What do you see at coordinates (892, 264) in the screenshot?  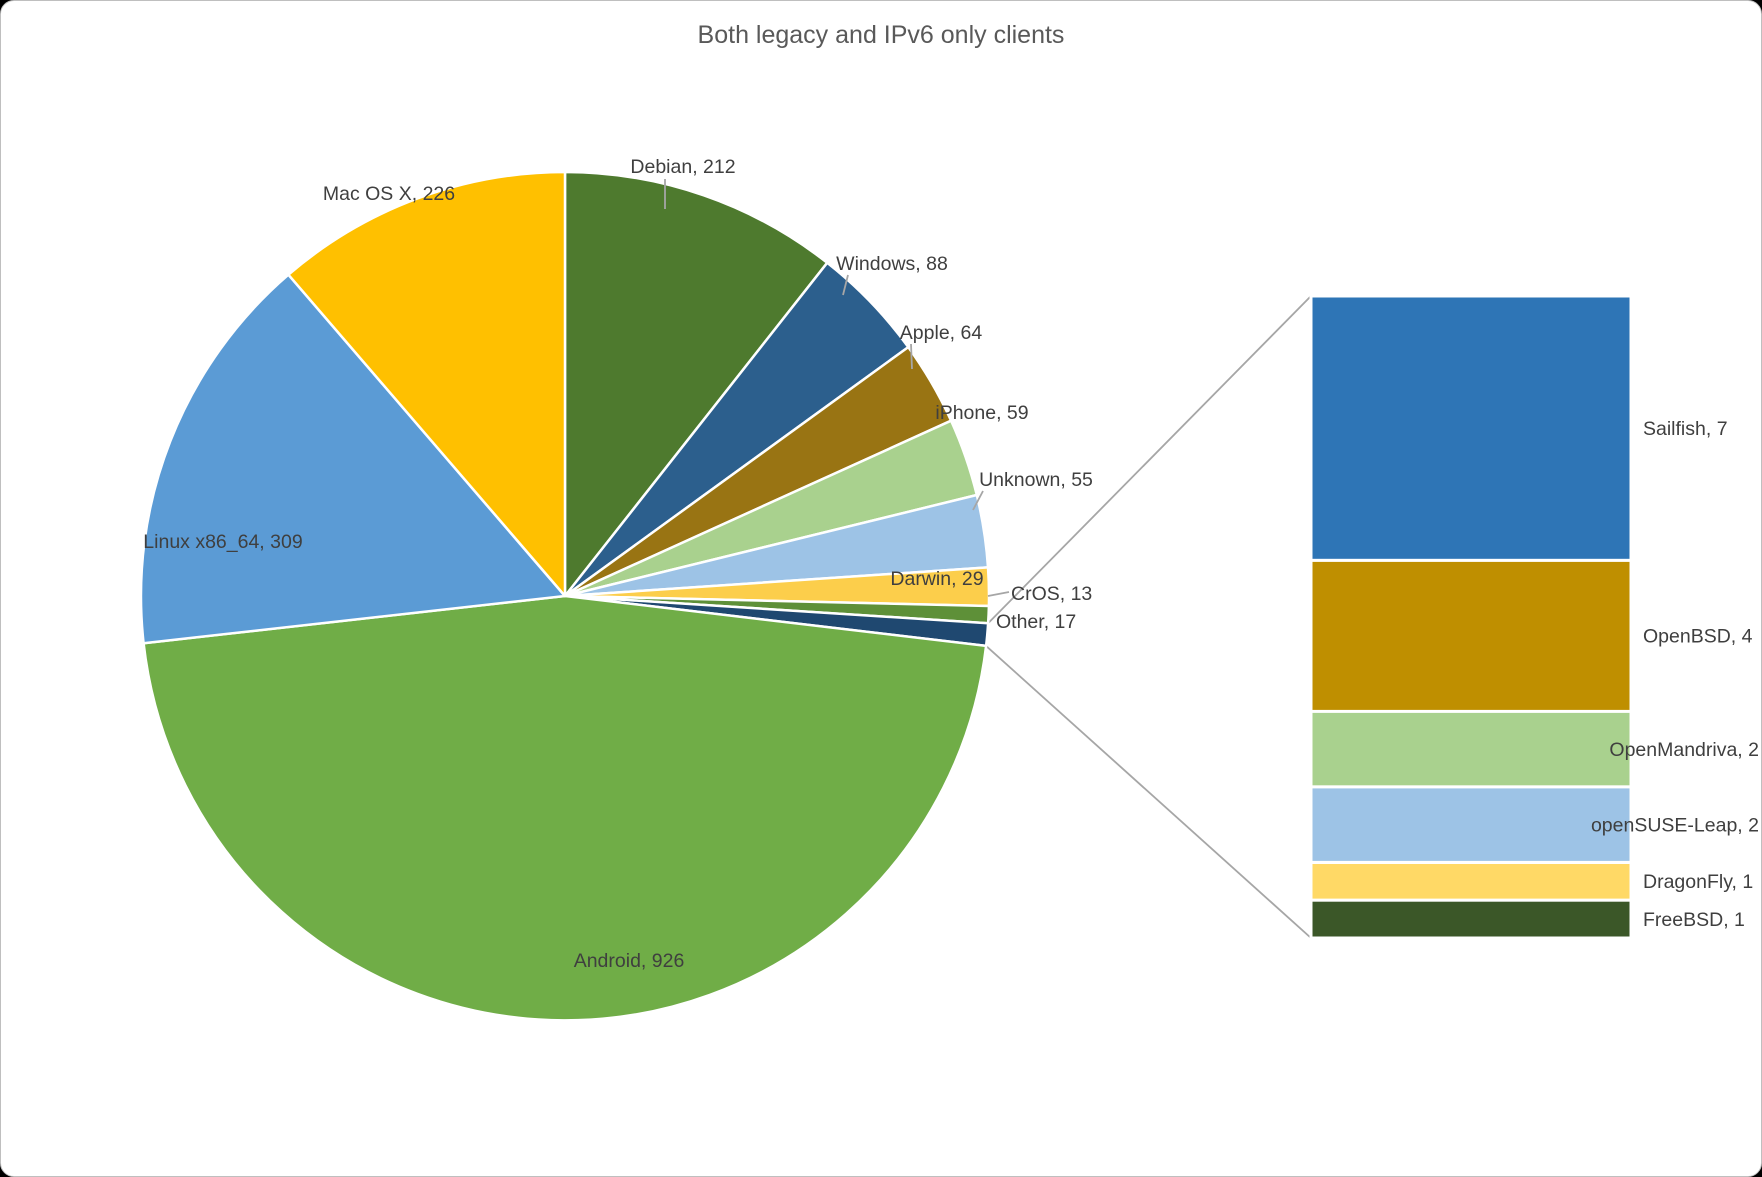 I see `pie-slice-label-windows: Windows, 88` at bounding box center [892, 264].